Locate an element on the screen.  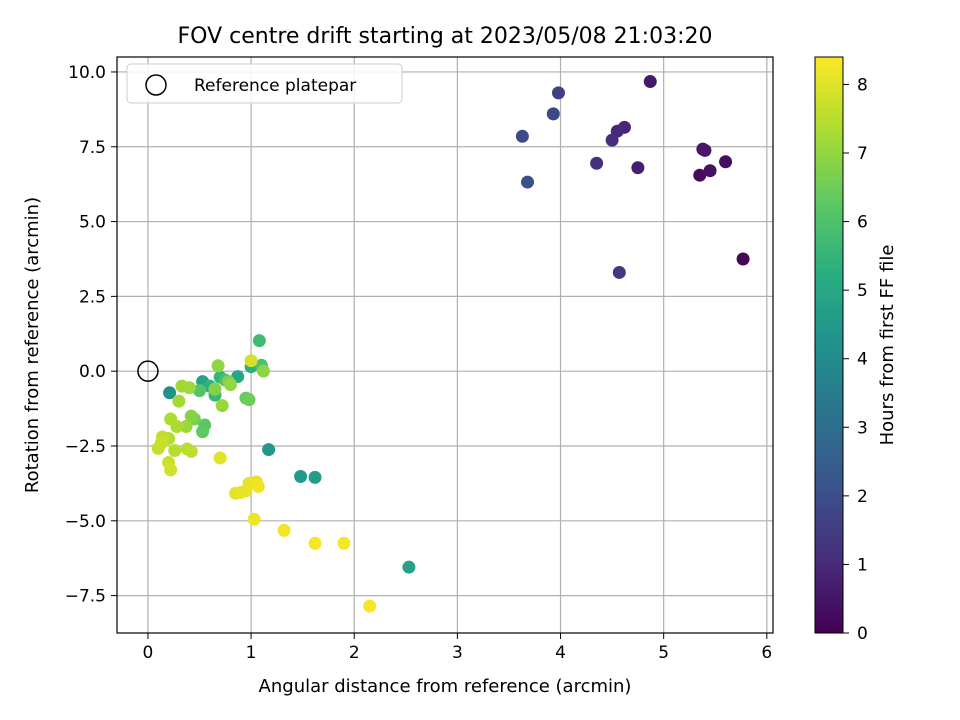
x-tick-label: 0 is located at coordinates (148, 653).